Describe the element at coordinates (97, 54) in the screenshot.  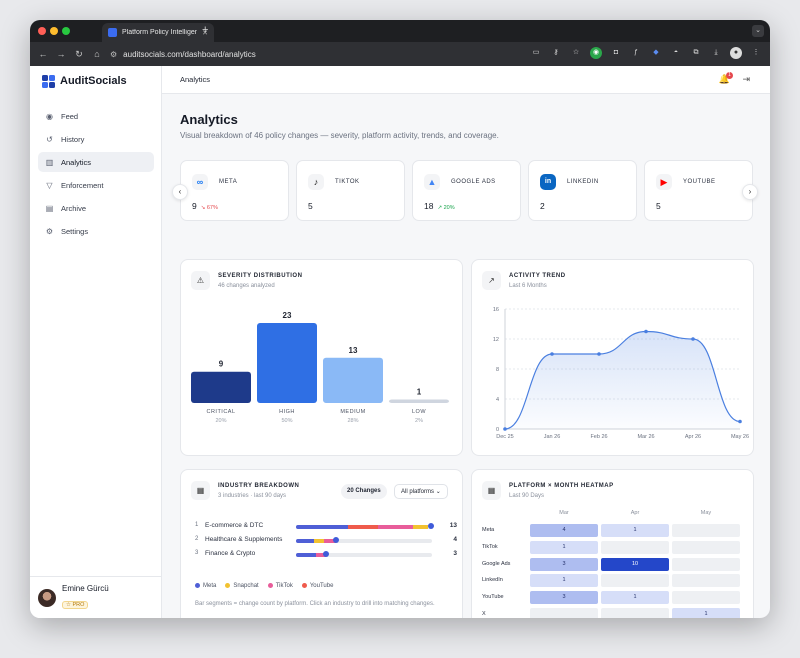
I see `home-icon: ⌂` at that location.